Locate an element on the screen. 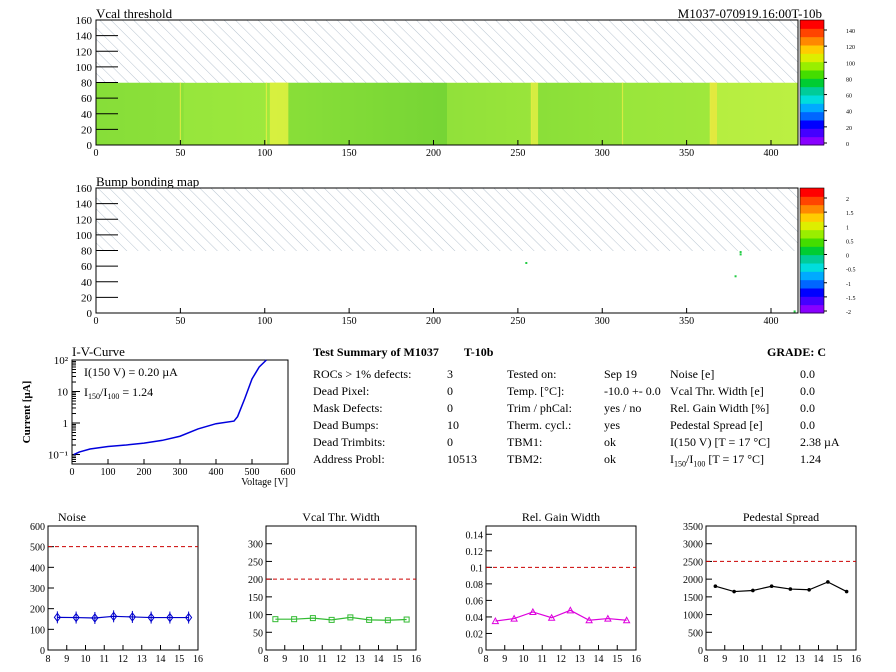 The image size is (896, 672). pedestal-spread-series-line is located at coordinates (781, 587).